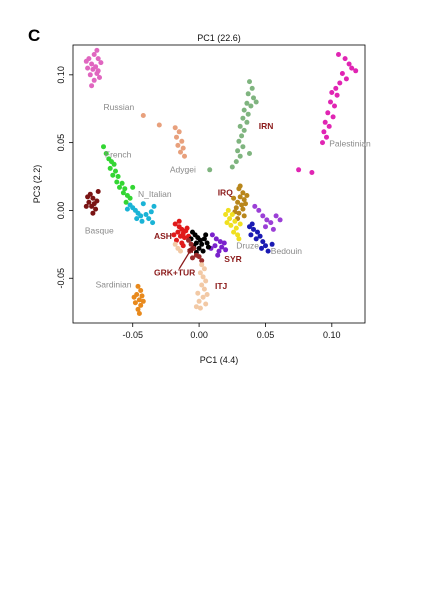 This screenshot has width=424, height=600. I want to click on series-label: Russian, so click(119, 107).